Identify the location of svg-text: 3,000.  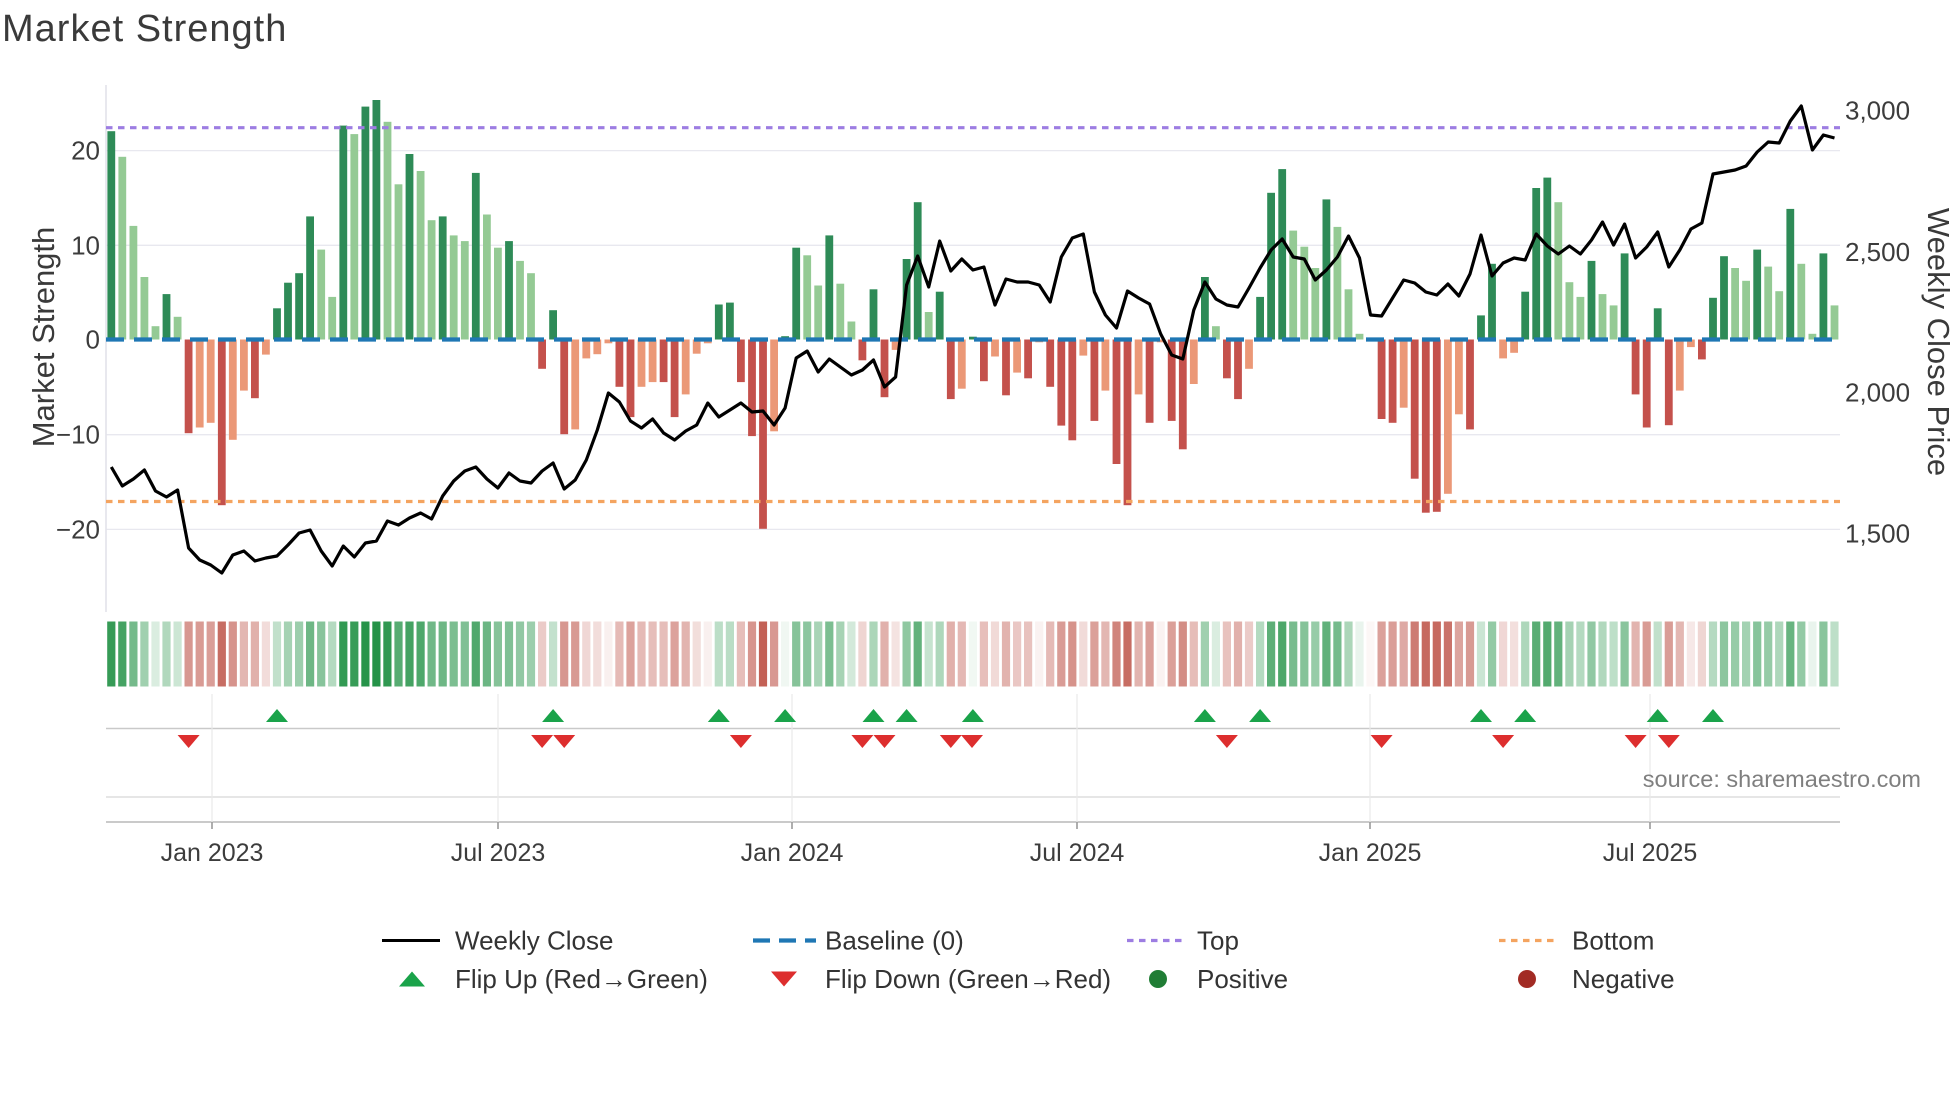
(1877, 111).